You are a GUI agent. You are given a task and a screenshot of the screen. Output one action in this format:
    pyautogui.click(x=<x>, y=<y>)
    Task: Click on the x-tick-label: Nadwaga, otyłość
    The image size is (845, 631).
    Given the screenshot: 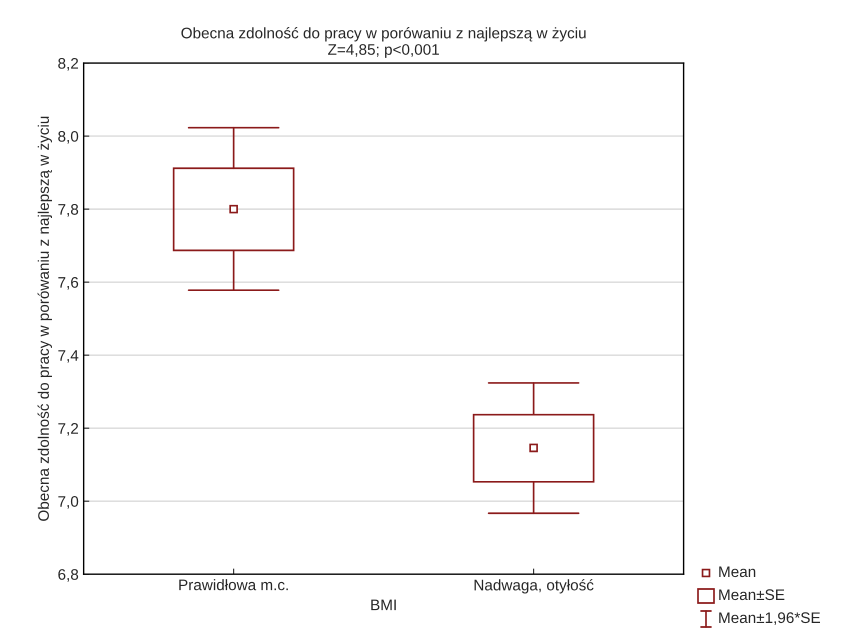 What is the action you would take?
    pyautogui.click(x=534, y=586)
    